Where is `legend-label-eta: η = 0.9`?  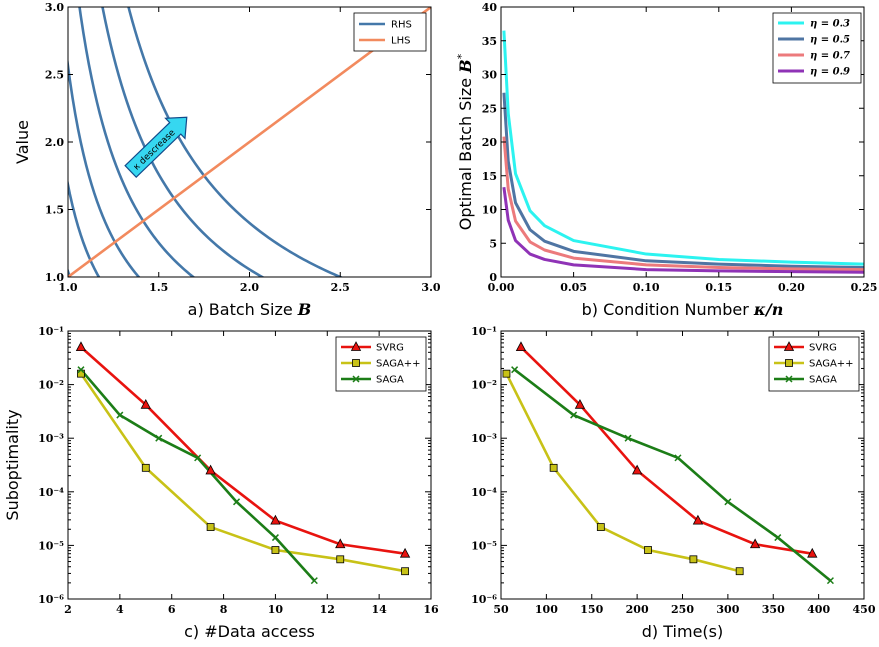
legend-label-eta: η = 0.9 is located at coordinates (830, 72).